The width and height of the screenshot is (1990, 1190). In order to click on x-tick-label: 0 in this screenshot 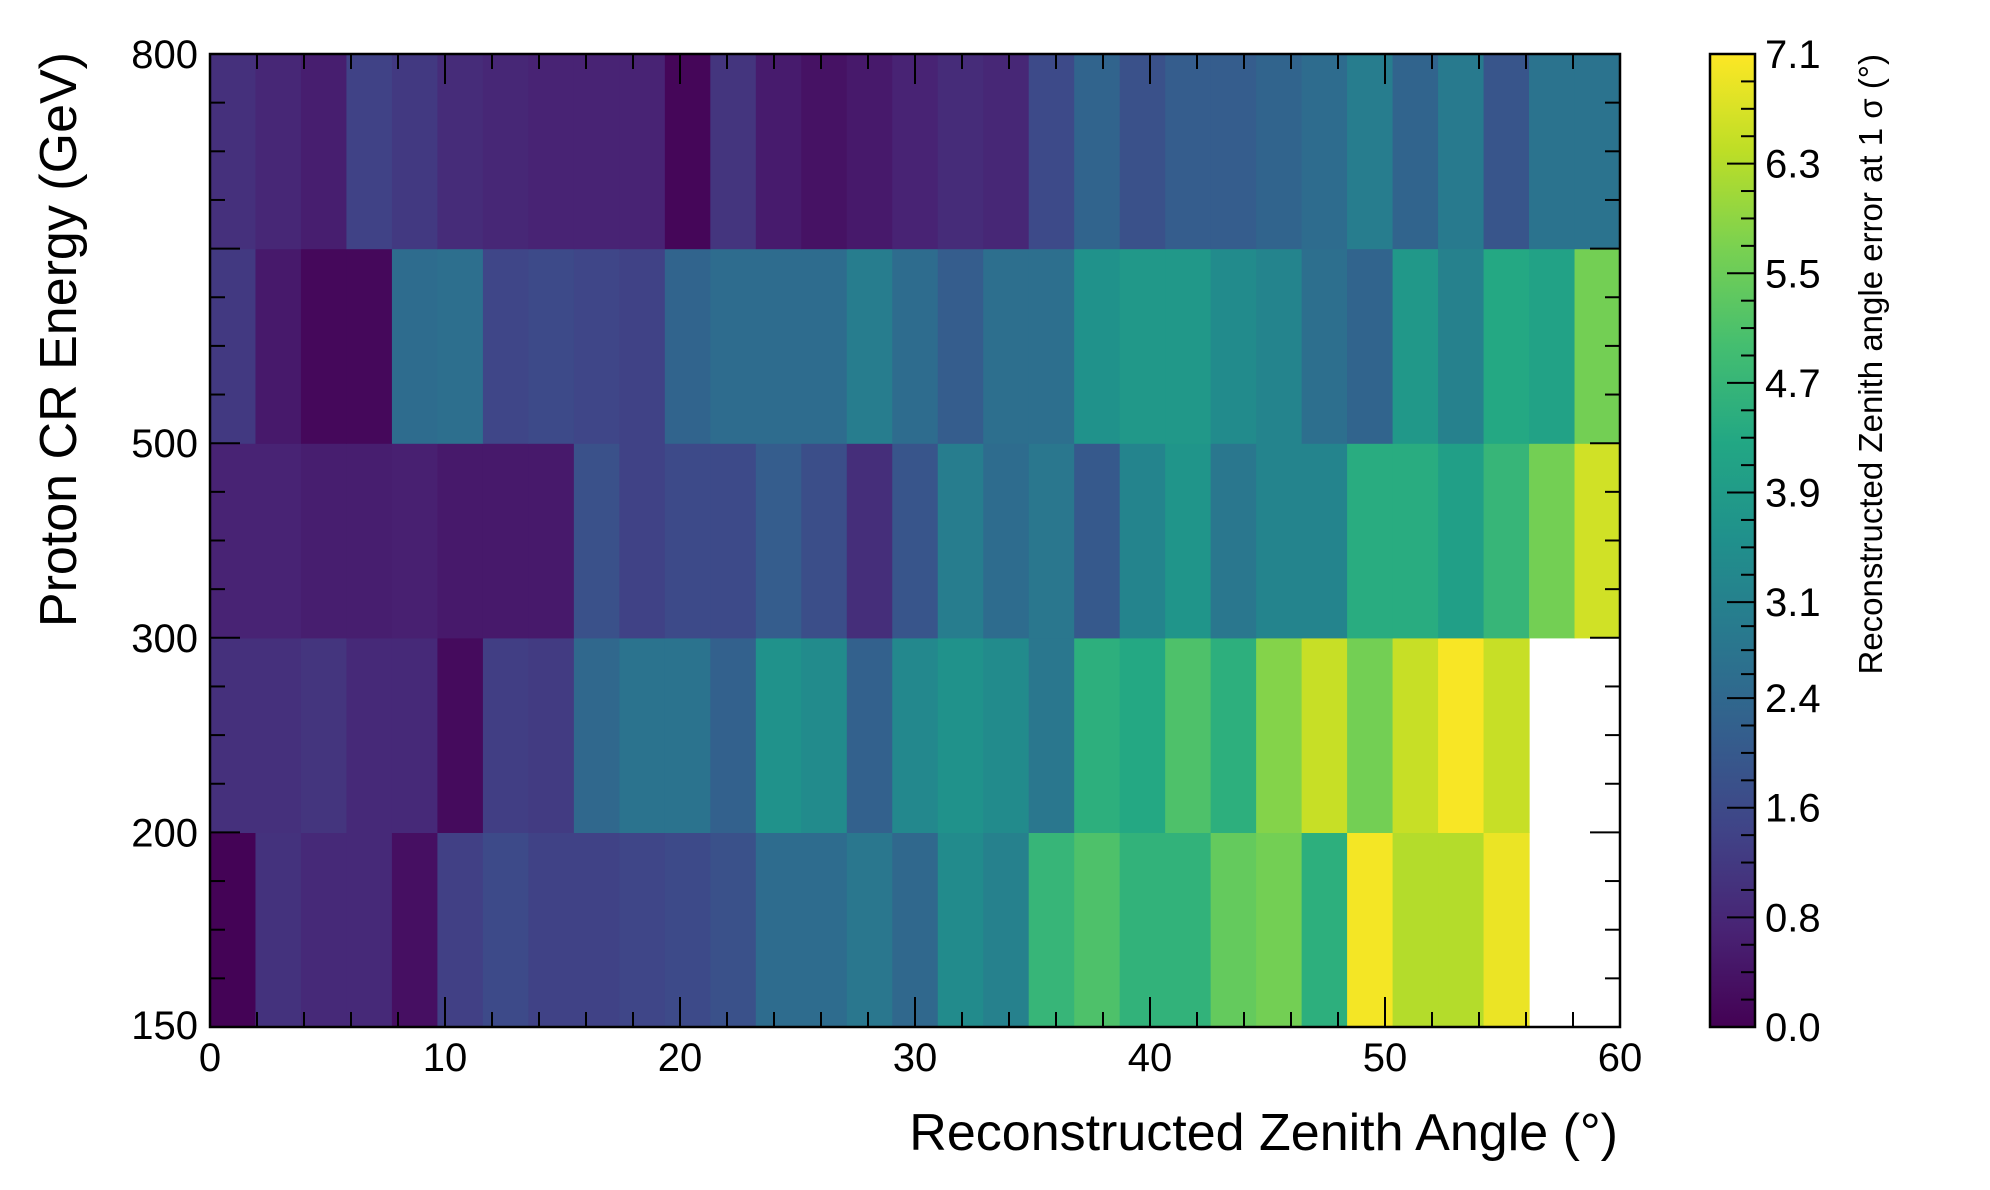, I will do `click(210, 1058)`.